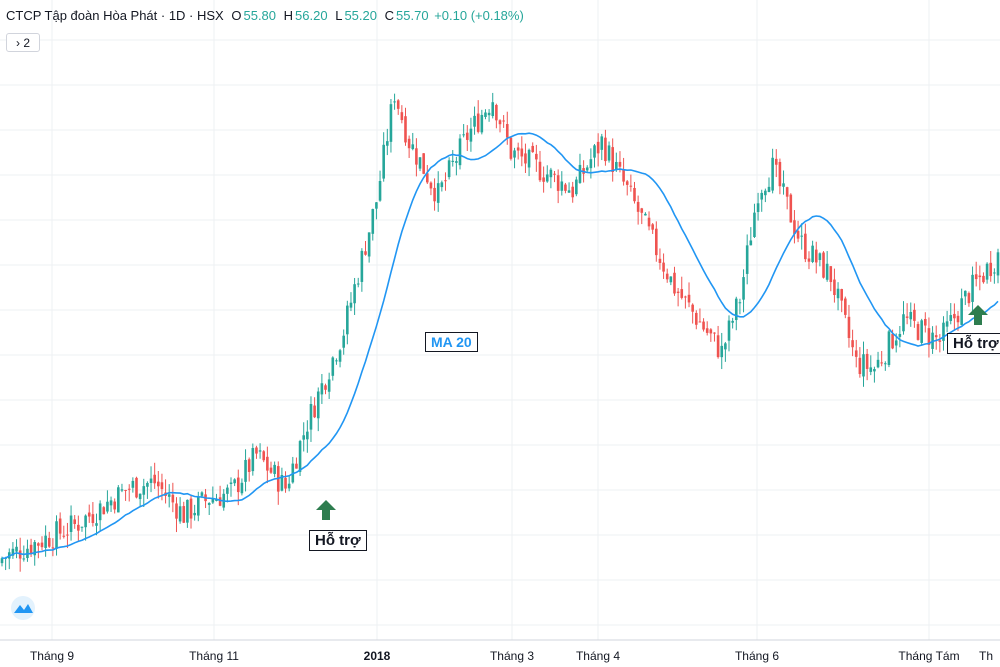  I want to click on support-label-2: Hỗ trợ, so click(973, 343).